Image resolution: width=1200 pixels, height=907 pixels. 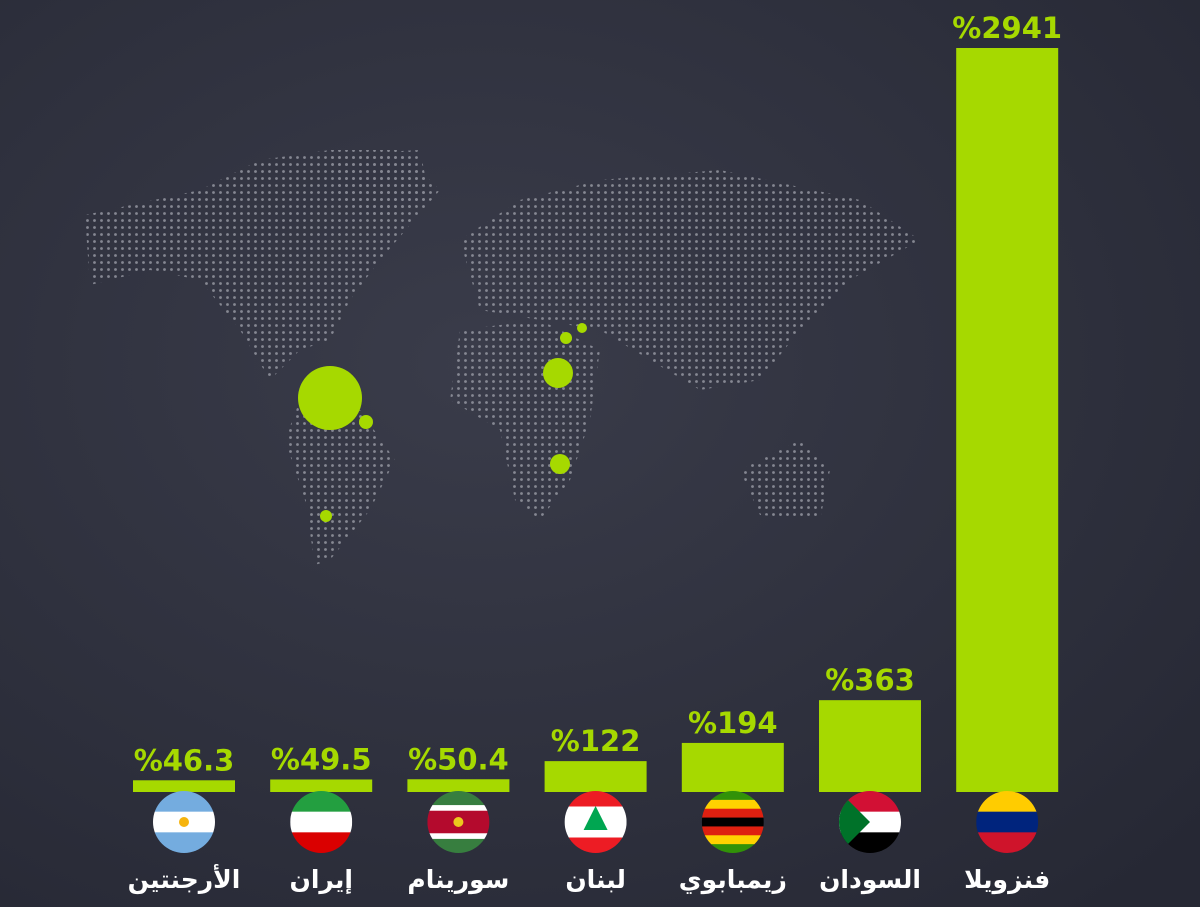 What do you see at coordinates (321, 759) in the screenshot?
I see `value-label: %49.5` at bounding box center [321, 759].